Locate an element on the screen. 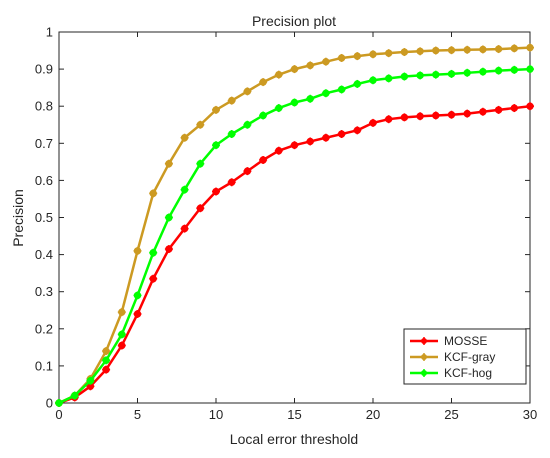 The width and height of the screenshot is (550, 458). legend-label: KCF-hog is located at coordinates (468, 373).